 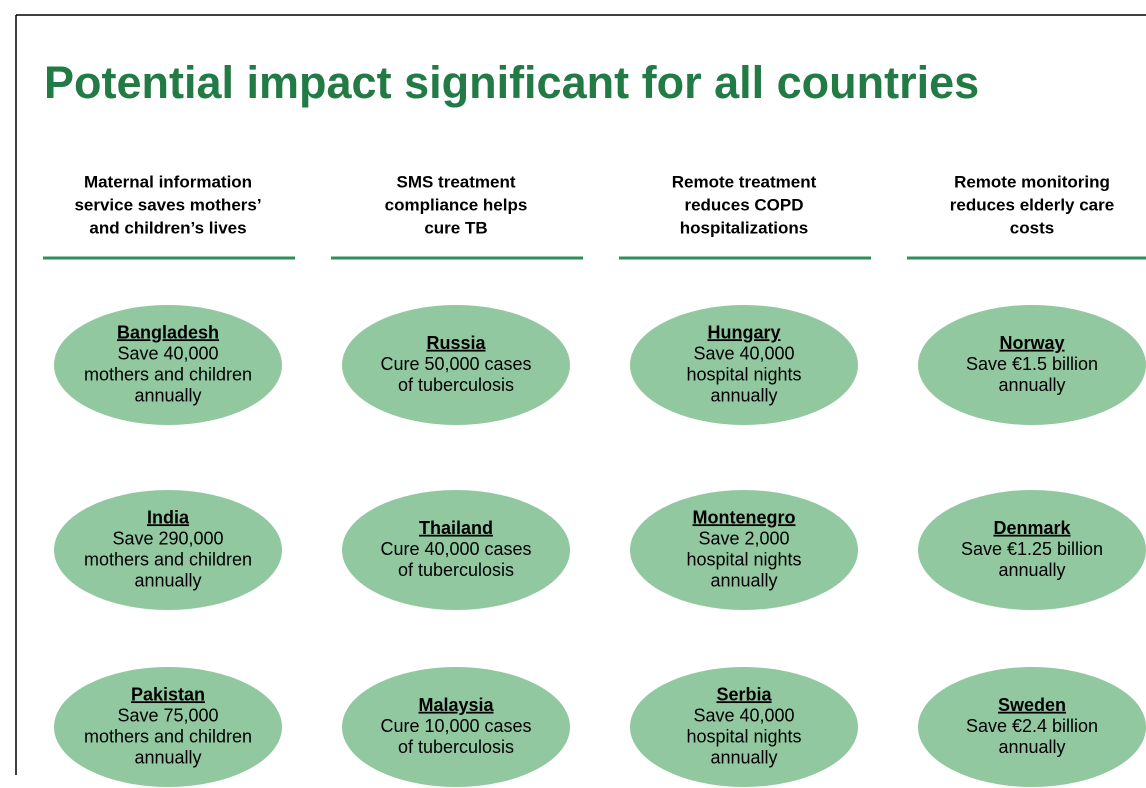 What do you see at coordinates (743, 204) in the screenshot?
I see `column-header: reduces COPD` at bounding box center [743, 204].